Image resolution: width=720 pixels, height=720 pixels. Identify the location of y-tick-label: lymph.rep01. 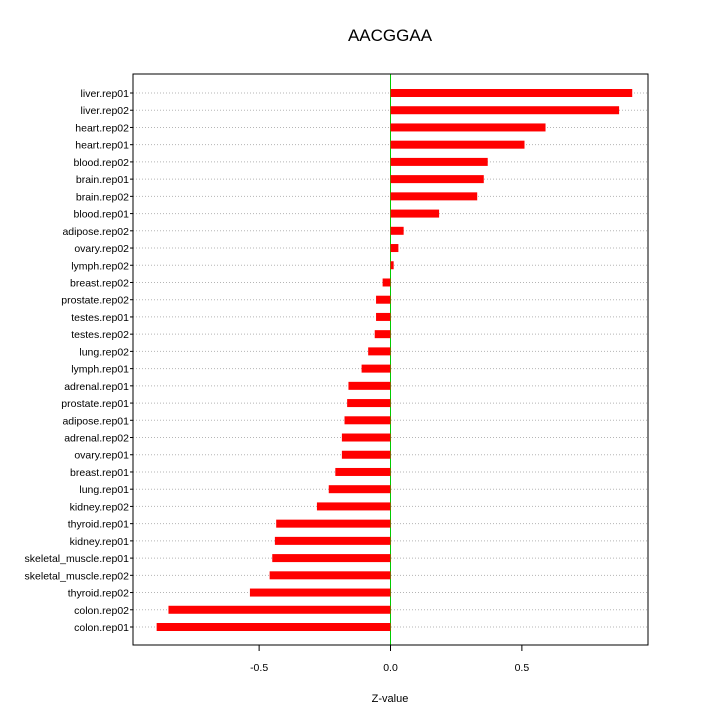
(100, 370).